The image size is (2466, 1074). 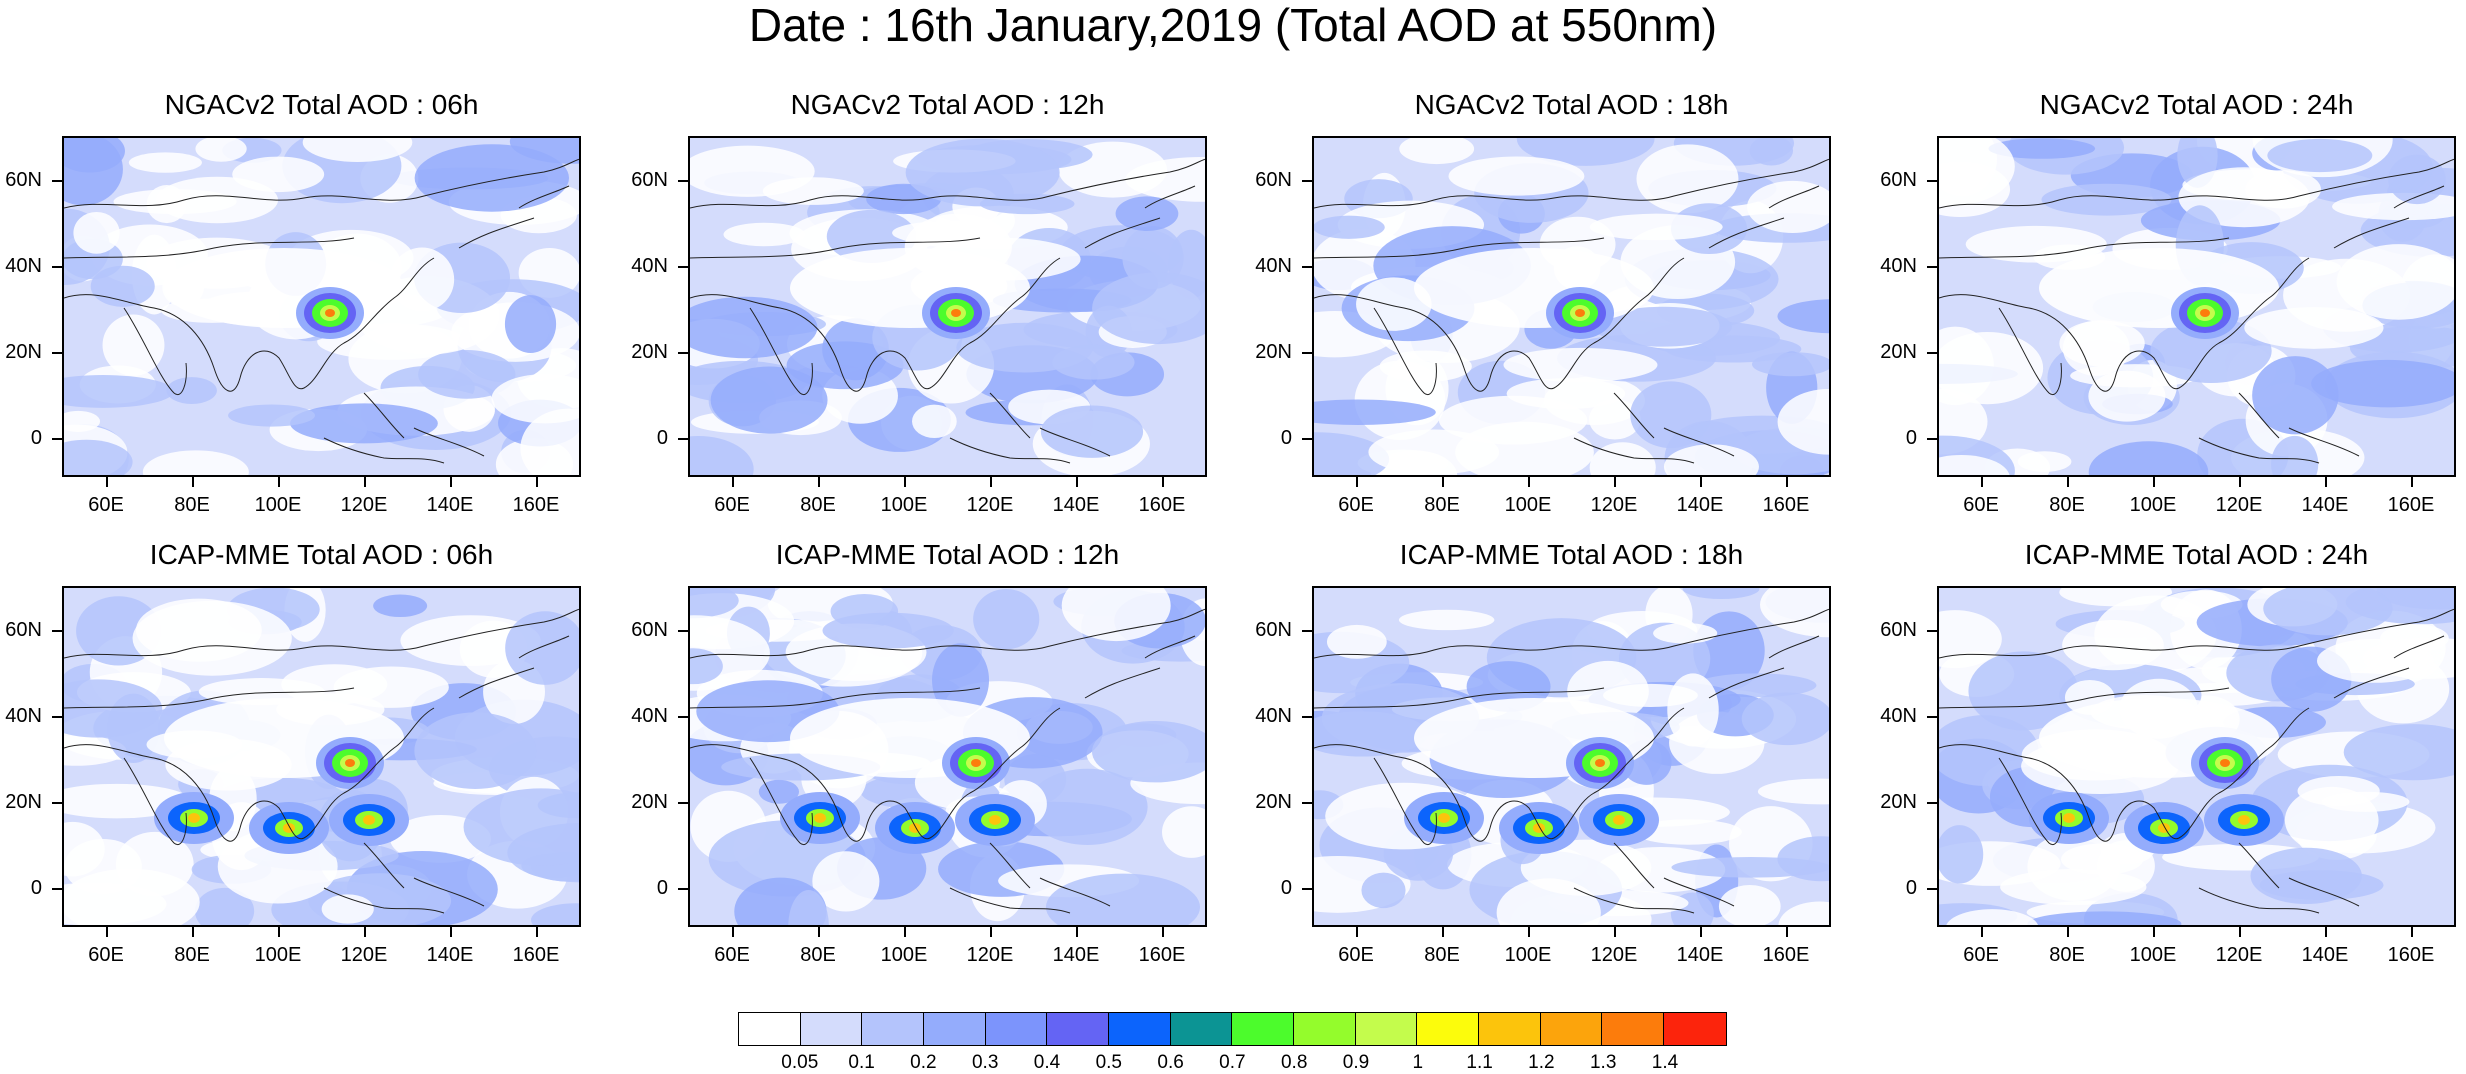 What do you see at coordinates (2191, 105) in the screenshot?
I see `ngac-panel-4-title: NGACv2 Total AOD : 24h` at bounding box center [2191, 105].